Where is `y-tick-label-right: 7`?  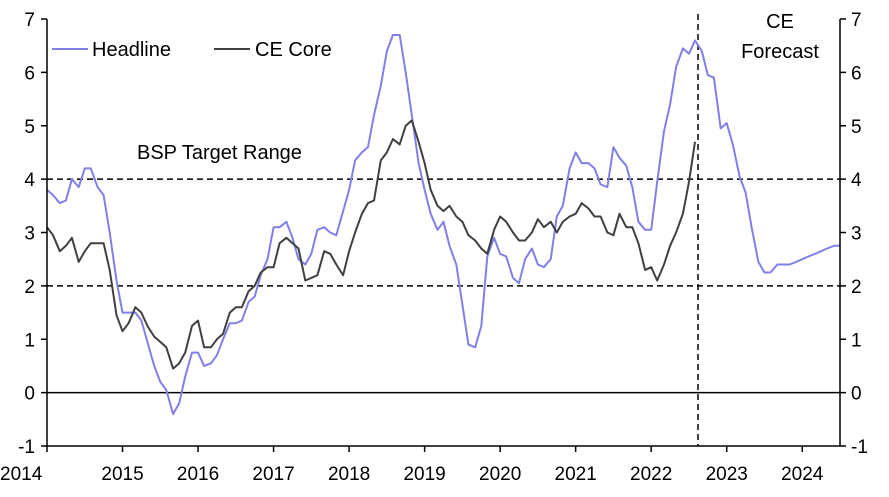 y-tick-label-right: 7 is located at coordinates (856, 20).